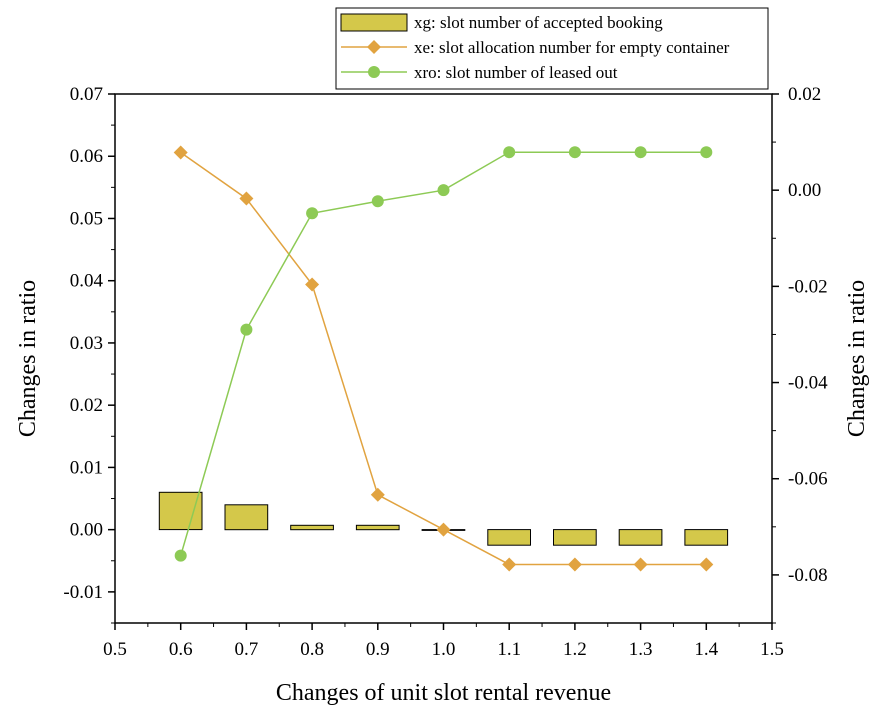 The image size is (875, 709). I want to click on legend-box, so click(552, 48).